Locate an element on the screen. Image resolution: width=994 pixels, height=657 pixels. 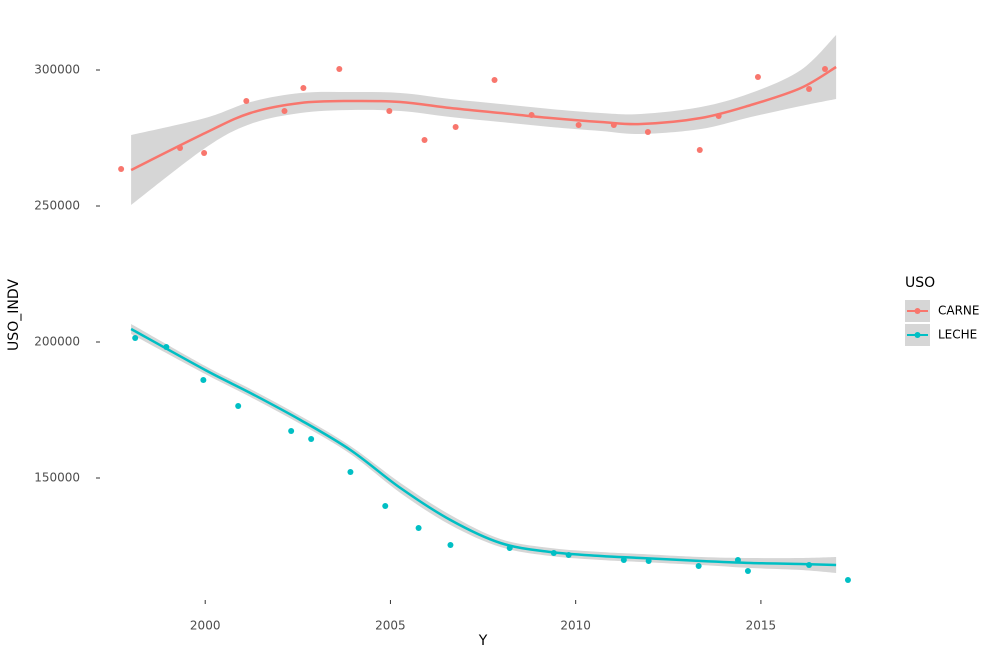
x-tick-label: 2000 is located at coordinates (205, 626).